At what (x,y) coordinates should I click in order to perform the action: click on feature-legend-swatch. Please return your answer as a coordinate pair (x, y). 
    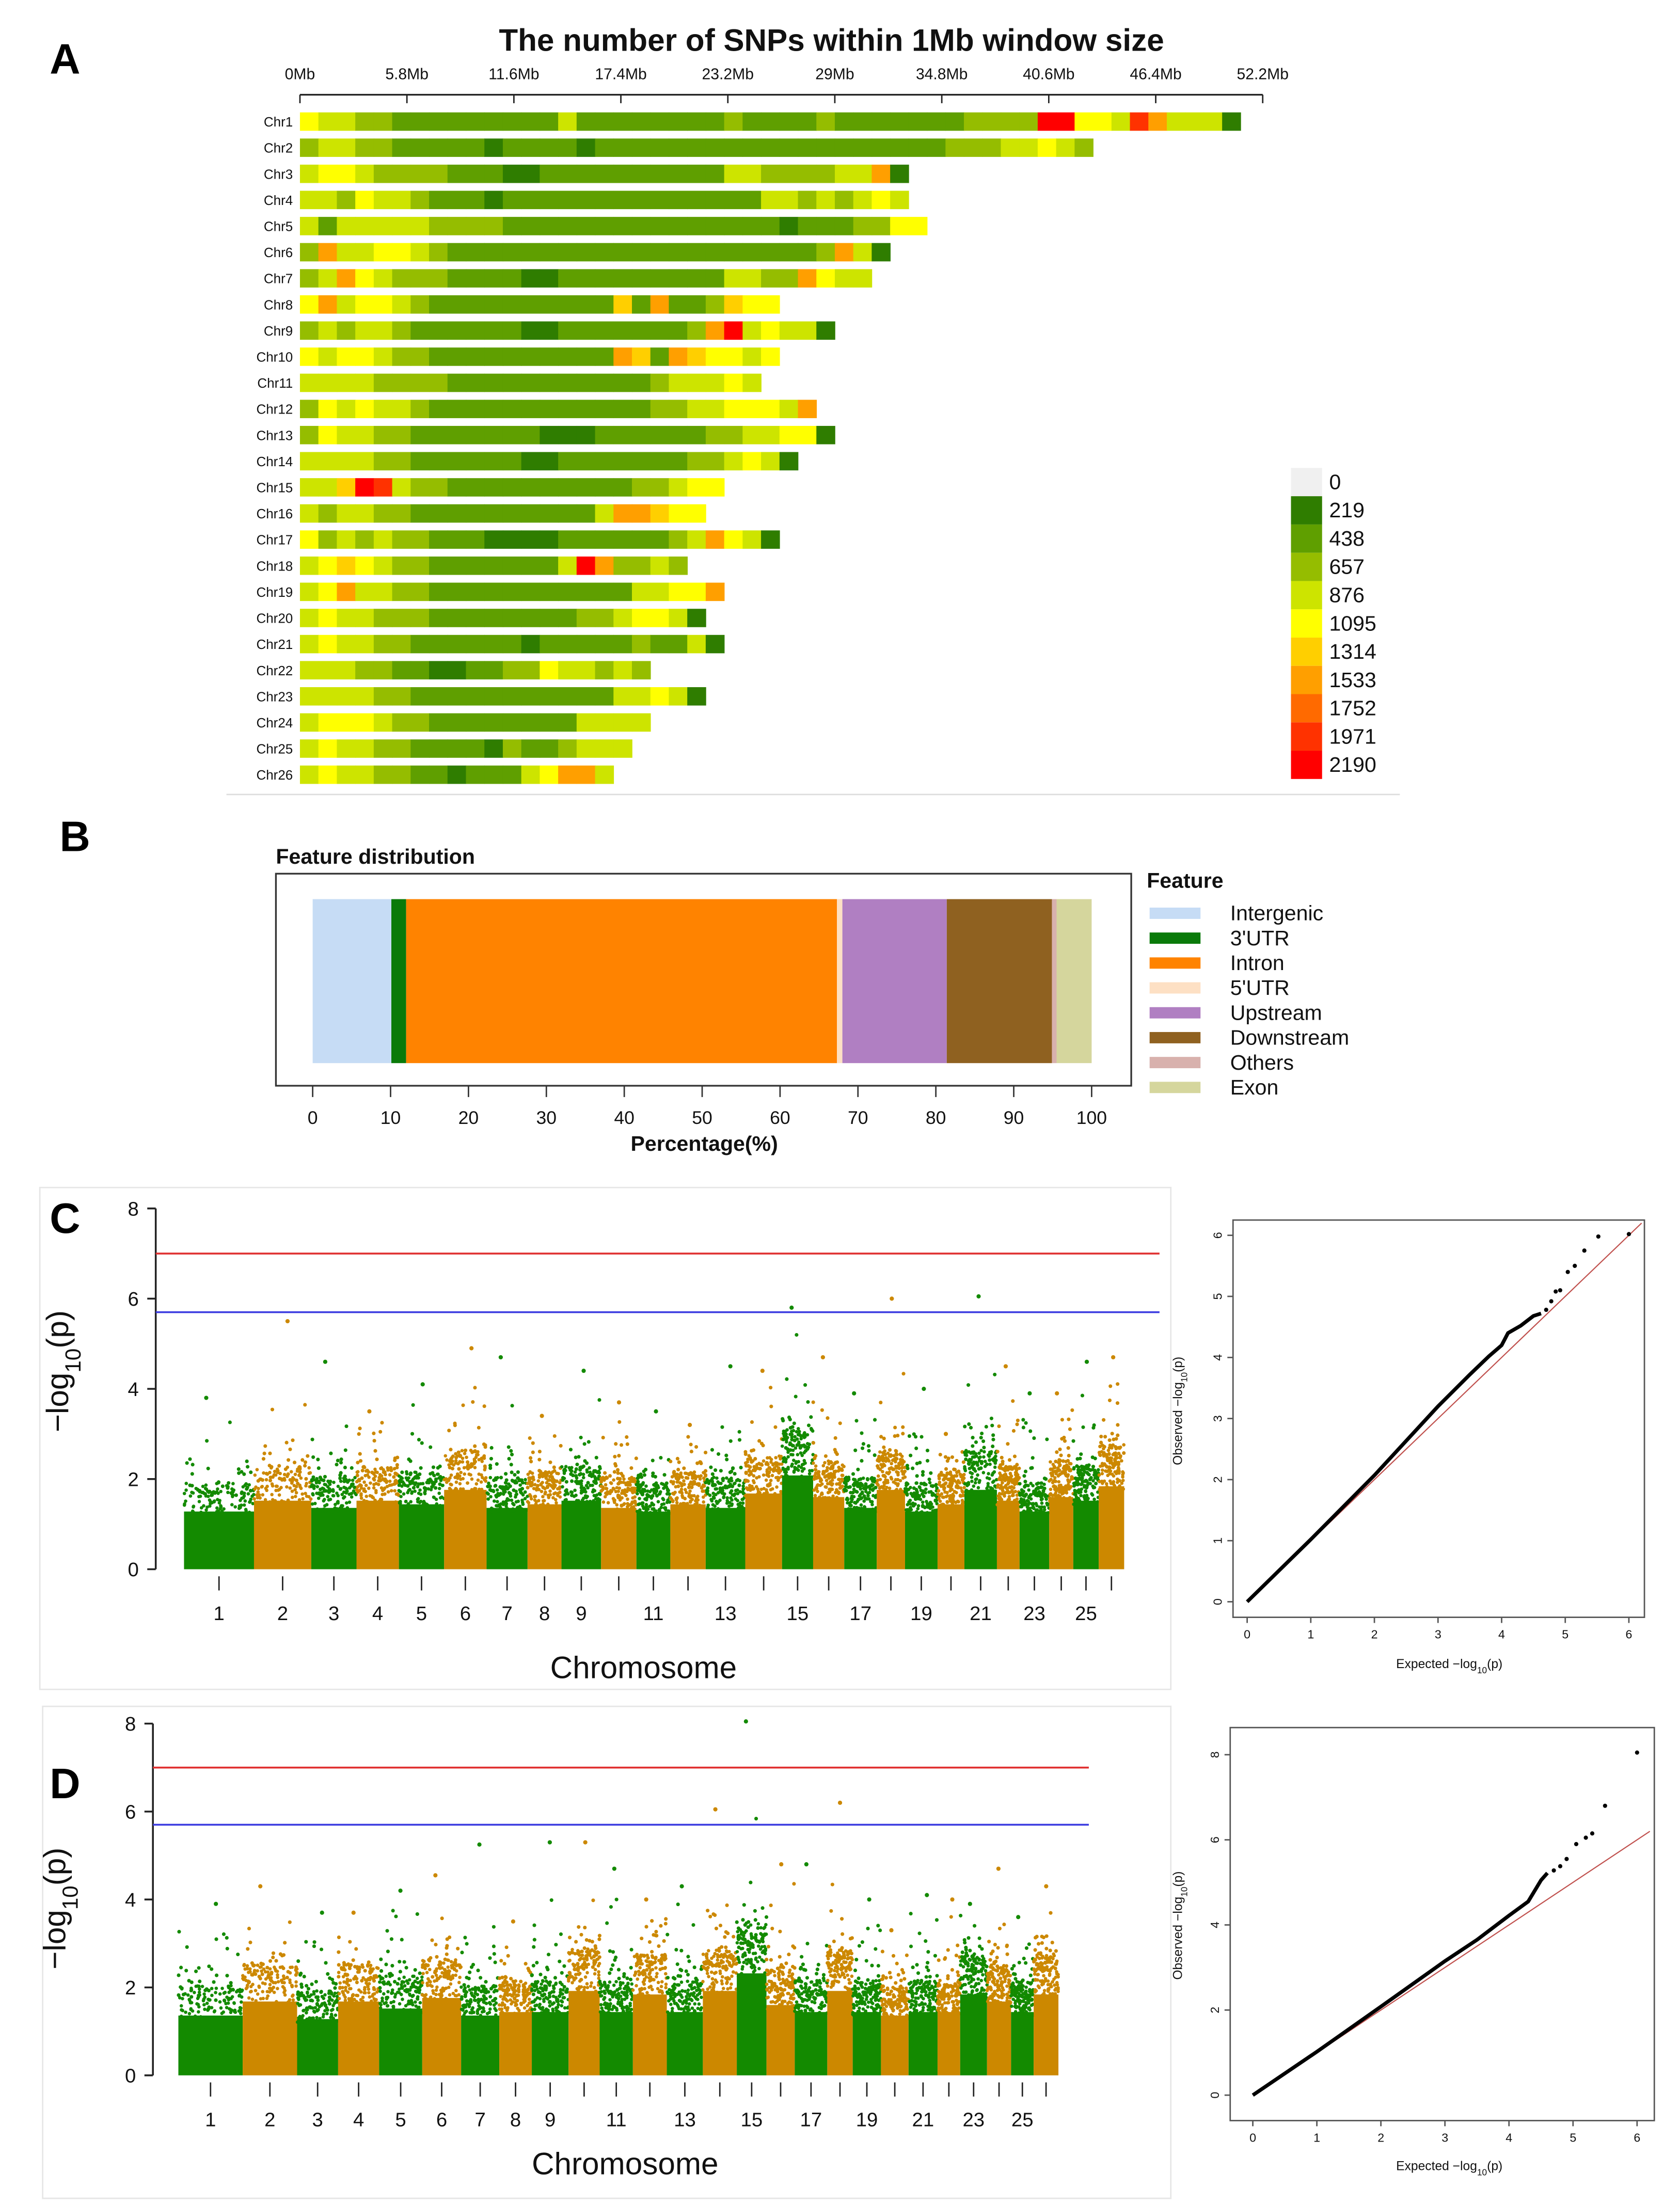
    Looking at the image, I should click on (1175, 1087).